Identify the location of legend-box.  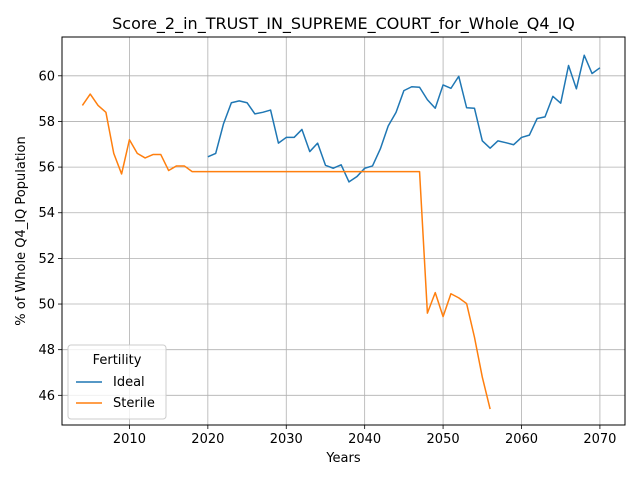
(117, 382).